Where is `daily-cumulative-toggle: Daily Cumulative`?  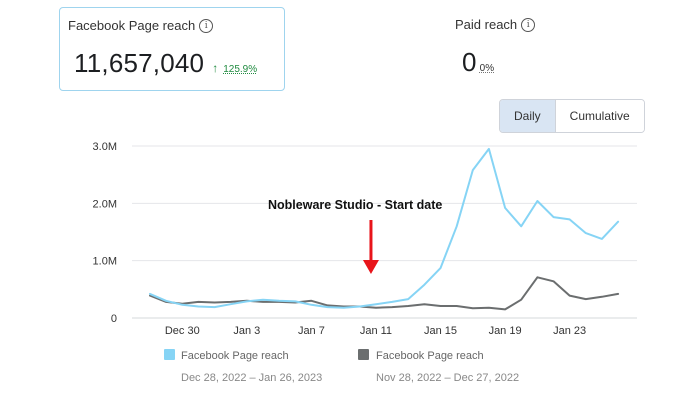
daily-cumulative-toggle: Daily Cumulative is located at coordinates (572, 116).